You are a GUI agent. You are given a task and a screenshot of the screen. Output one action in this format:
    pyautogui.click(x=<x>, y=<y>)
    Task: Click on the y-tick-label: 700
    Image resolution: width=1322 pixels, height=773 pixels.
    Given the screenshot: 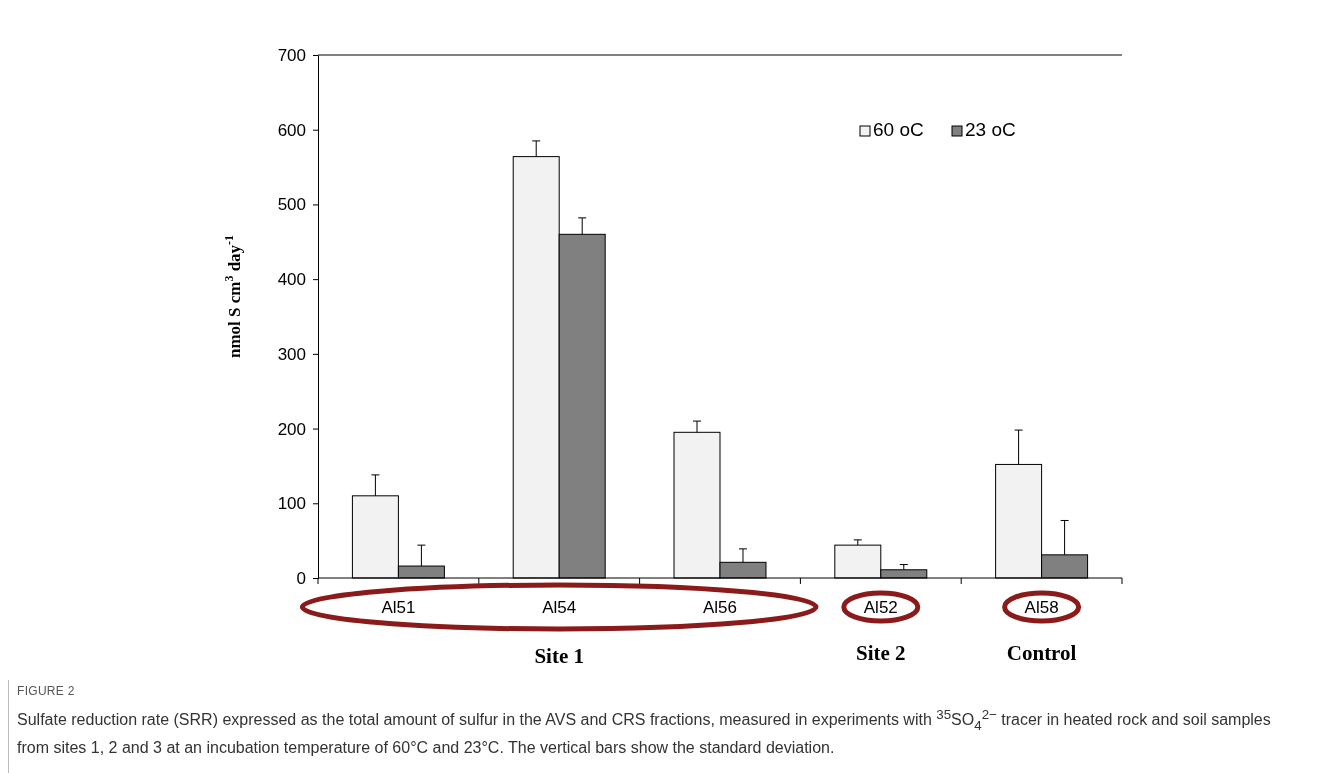 What is the action you would take?
    pyautogui.click(x=291, y=55)
    